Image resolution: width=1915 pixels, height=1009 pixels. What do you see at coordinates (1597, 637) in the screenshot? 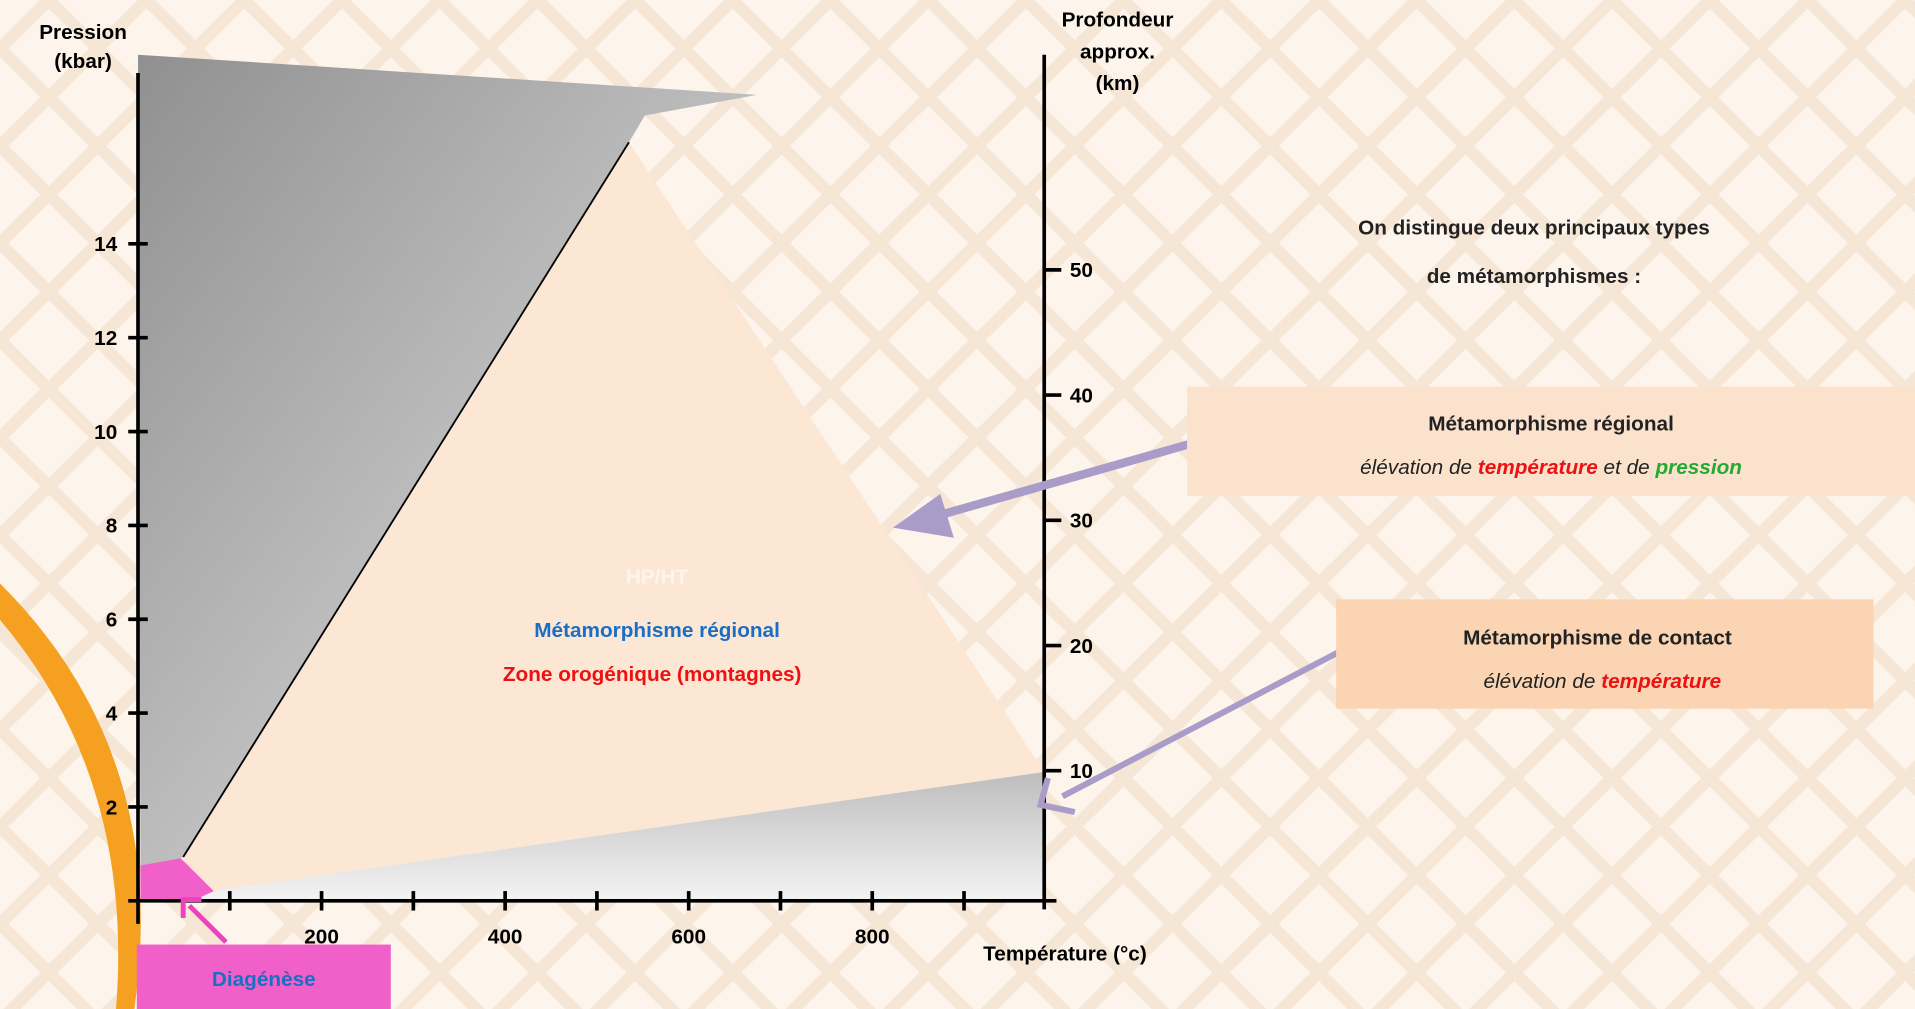
I see `box-title: Métamorphisme de contact` at bounding box center [1597, 637].